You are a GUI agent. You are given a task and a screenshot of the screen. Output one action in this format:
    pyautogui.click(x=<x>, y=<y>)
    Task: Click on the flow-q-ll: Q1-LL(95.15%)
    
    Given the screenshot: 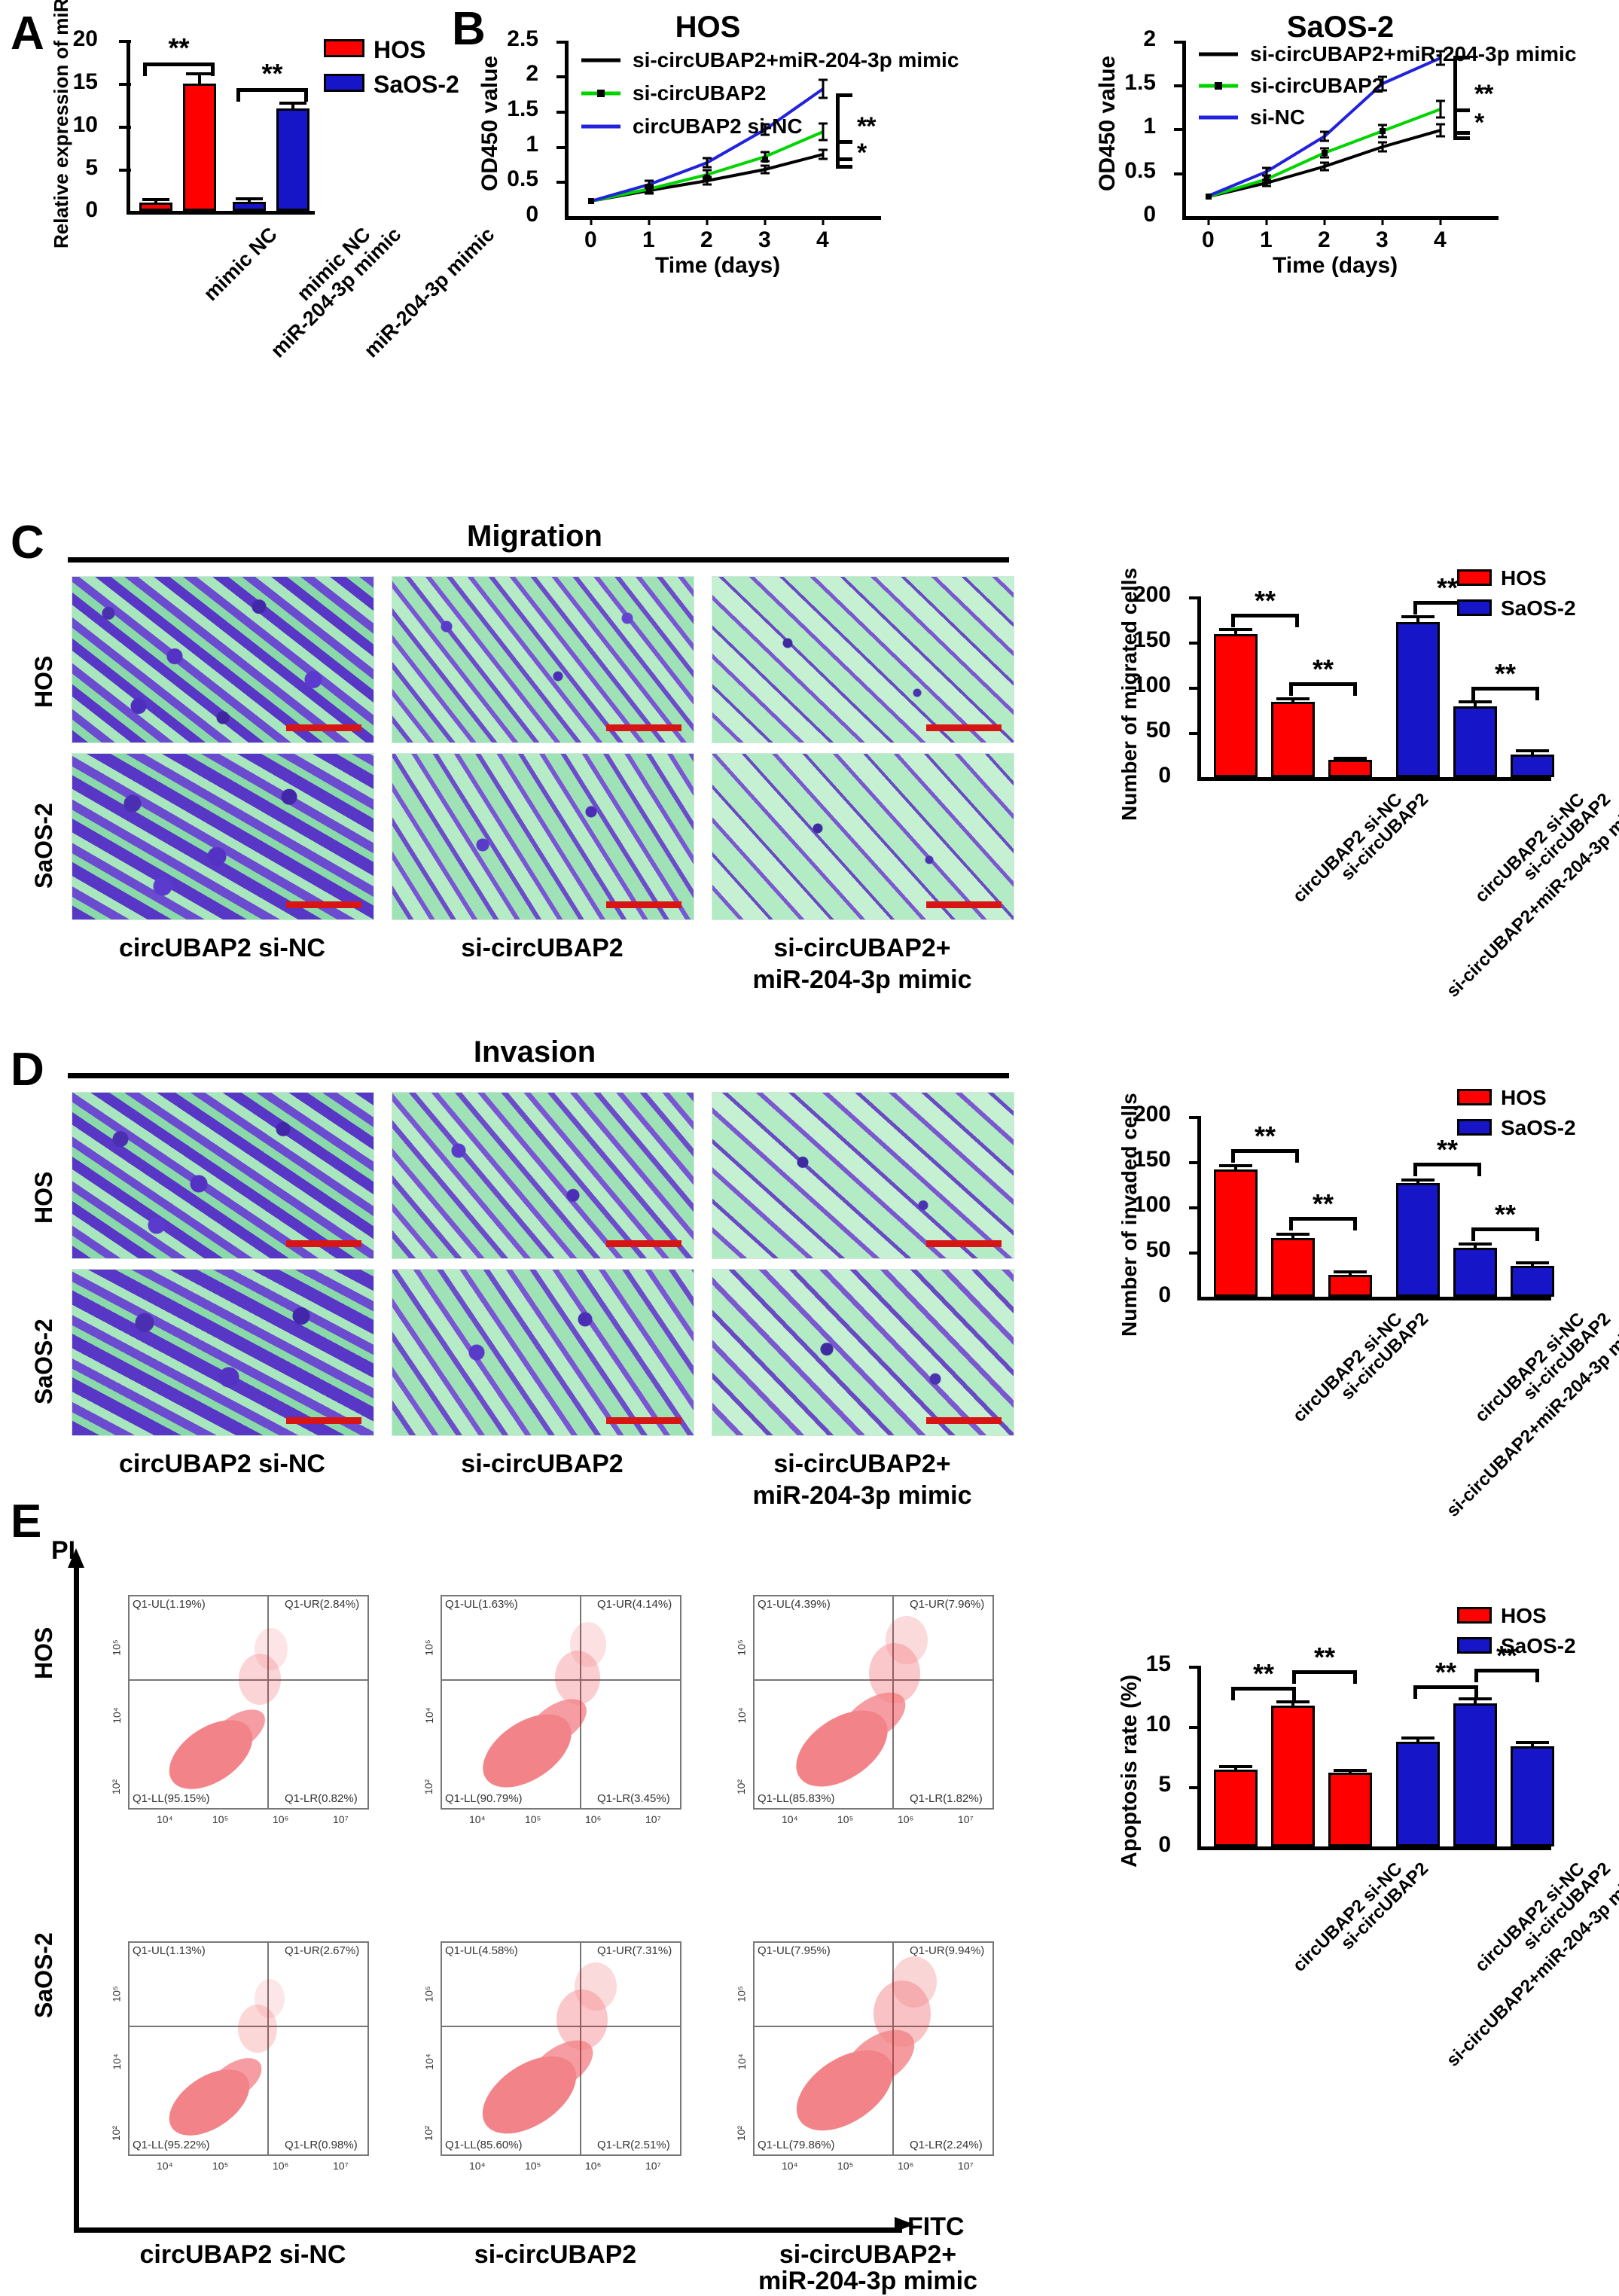 What is the action you would take?
    pyautogui.click(x=171, y=1799)
    